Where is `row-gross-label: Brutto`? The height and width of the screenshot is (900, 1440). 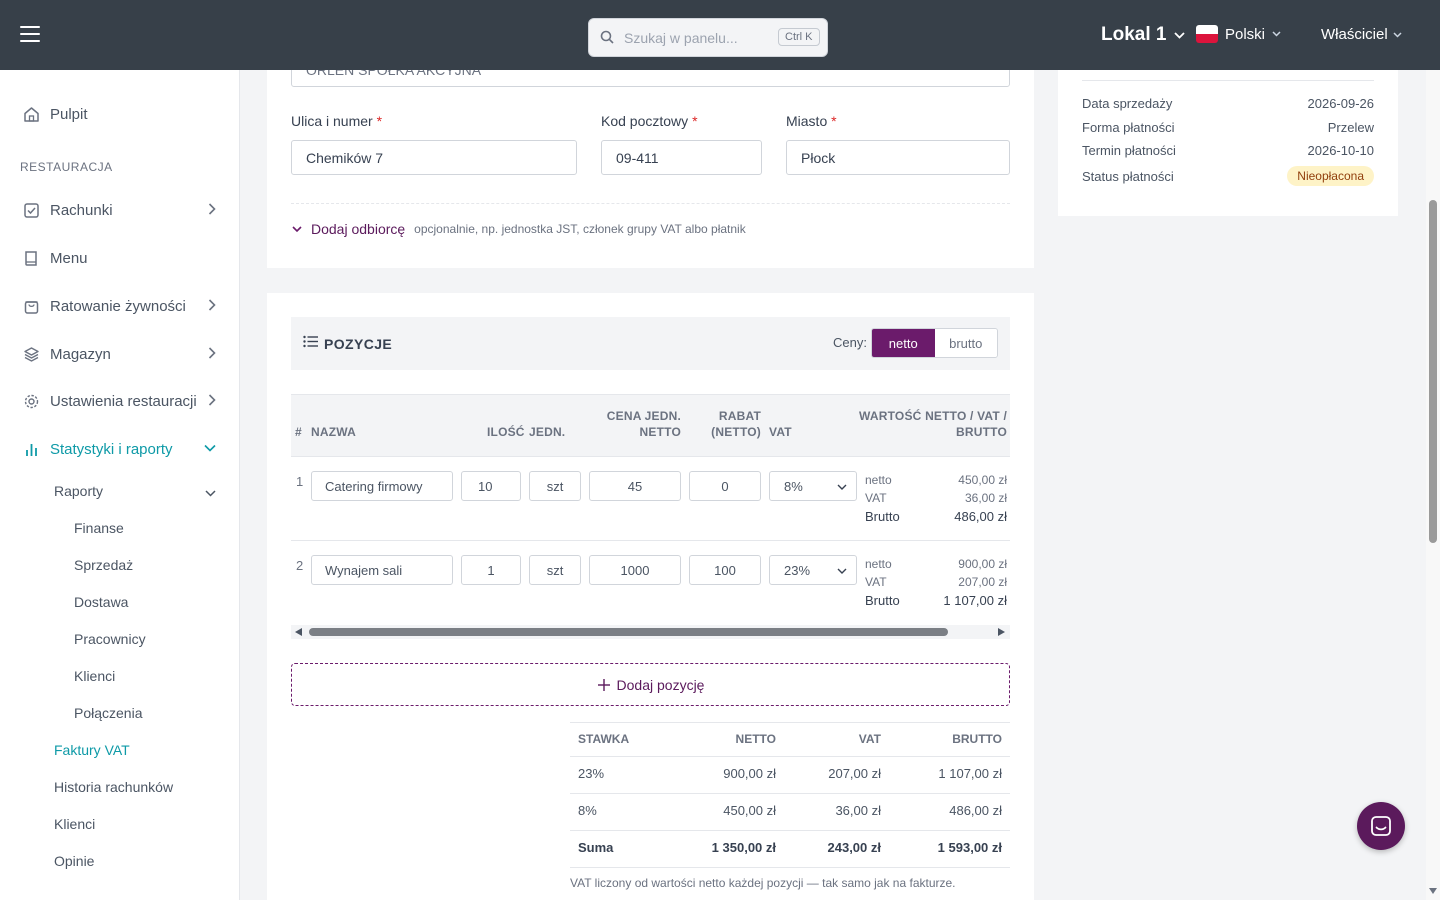 row-gross-label: Brutto is located at coordinates (882, 516).